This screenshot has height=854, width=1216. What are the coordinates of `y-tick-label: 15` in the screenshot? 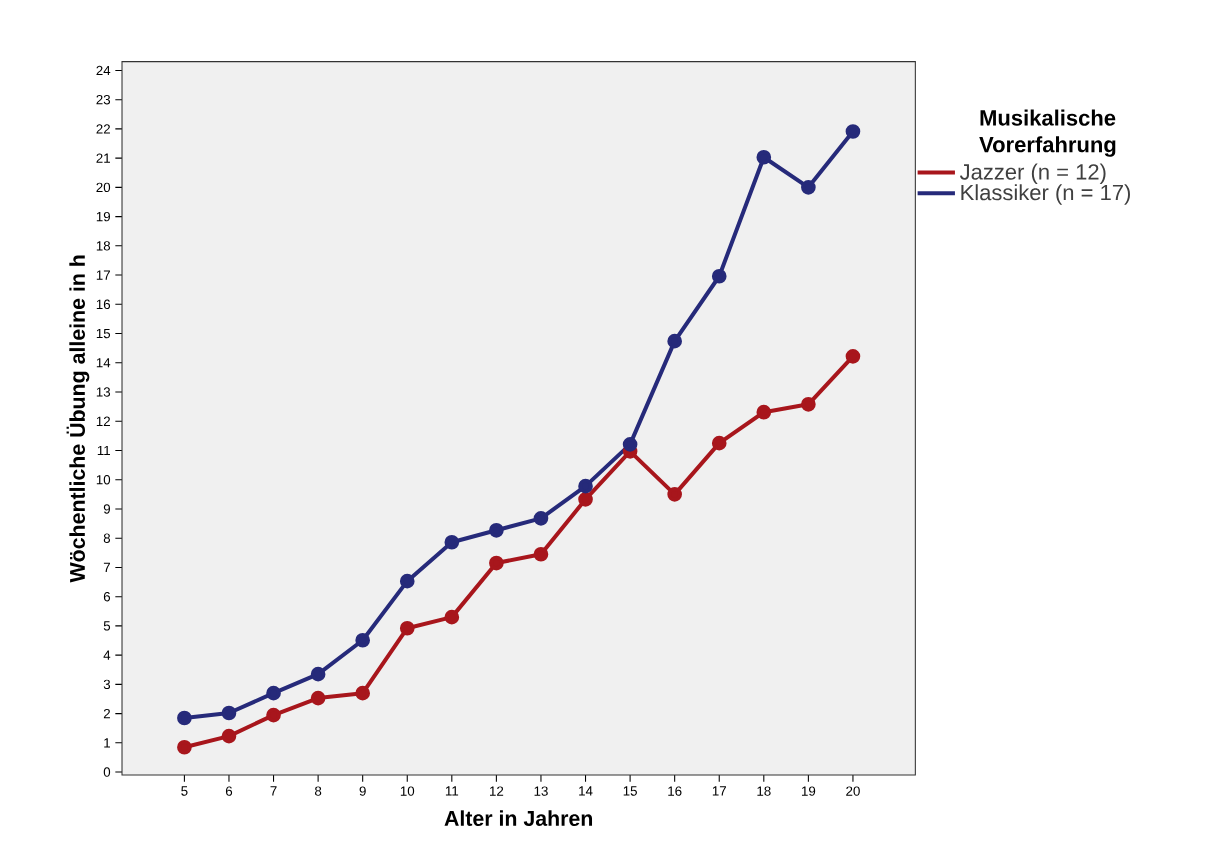 It's located at (103, 333).